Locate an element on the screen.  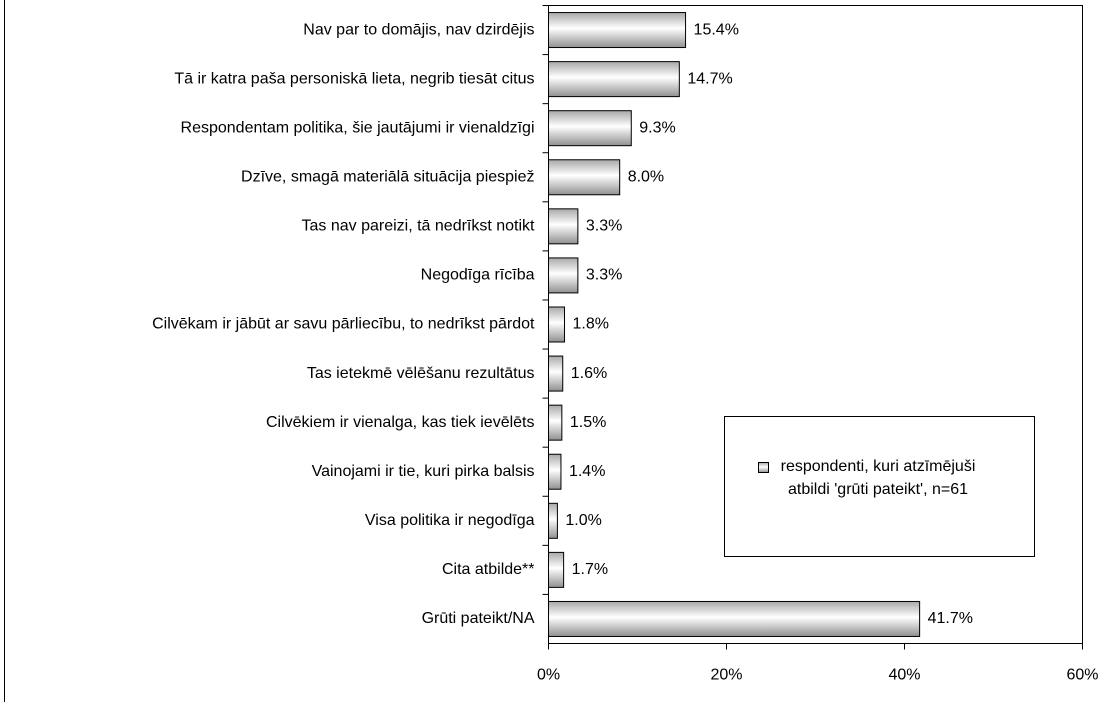
legend-box is located at coordinates (879, 486).